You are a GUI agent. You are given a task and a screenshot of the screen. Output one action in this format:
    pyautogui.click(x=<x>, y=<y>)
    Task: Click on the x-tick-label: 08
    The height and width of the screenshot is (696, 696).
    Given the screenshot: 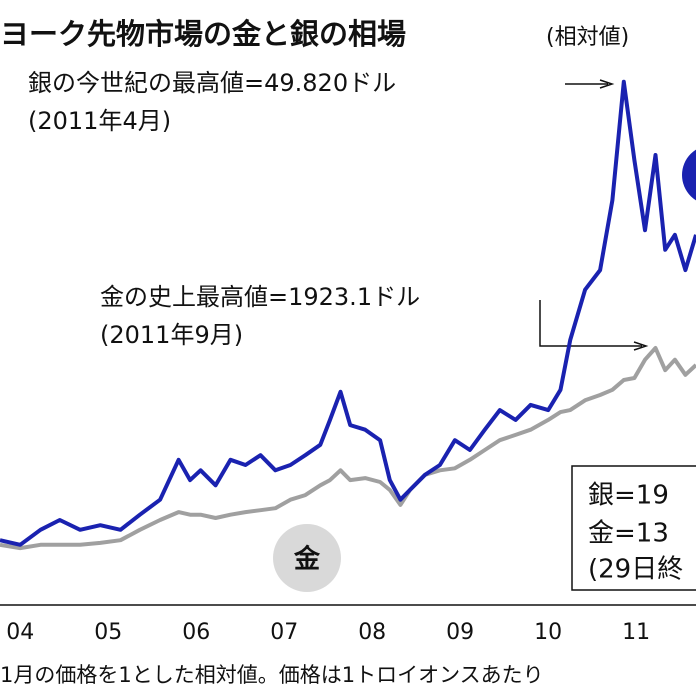 What is the action you would take?
    pyautogui.click(x=372, y=632)
    